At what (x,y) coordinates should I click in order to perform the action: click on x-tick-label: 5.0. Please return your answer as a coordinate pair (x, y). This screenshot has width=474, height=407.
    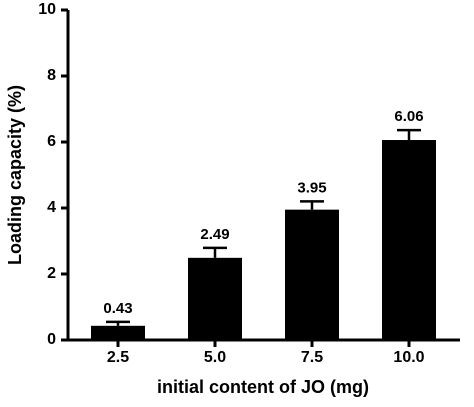
    Looking at the image, I should click on (215, 357).